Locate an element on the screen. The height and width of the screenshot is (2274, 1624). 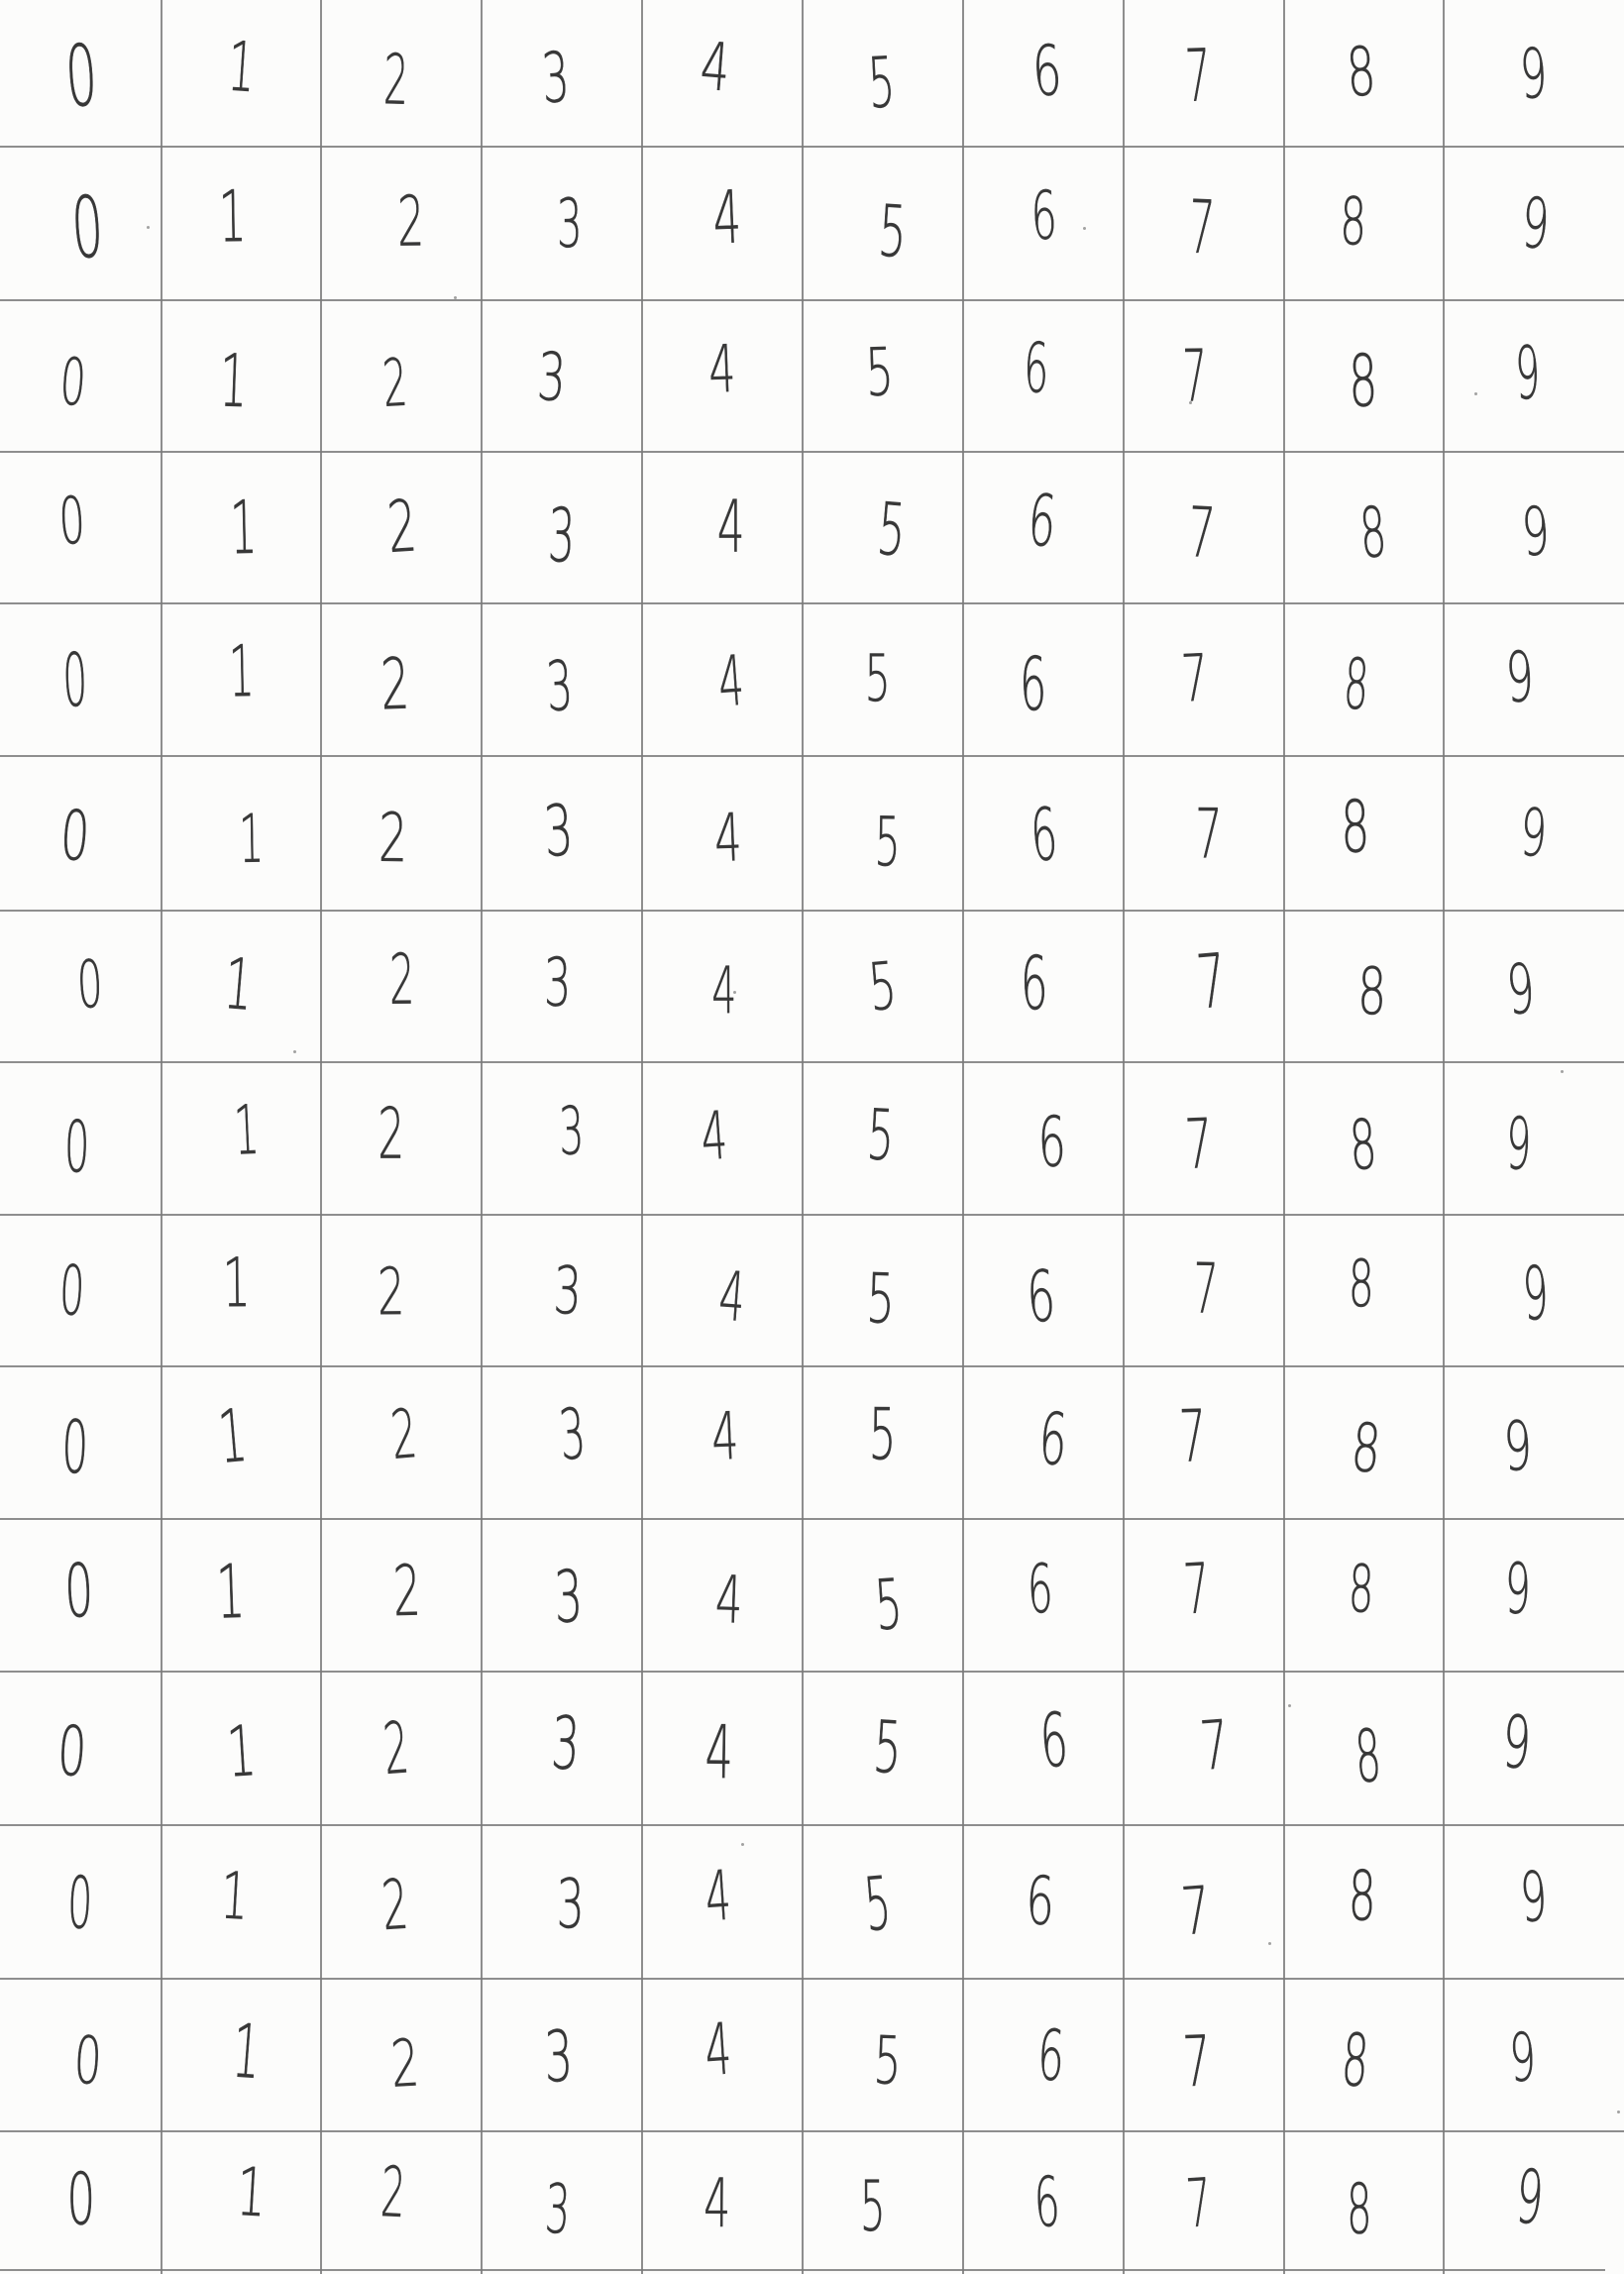
grid-column-line is located at coordinates (963, 1137).